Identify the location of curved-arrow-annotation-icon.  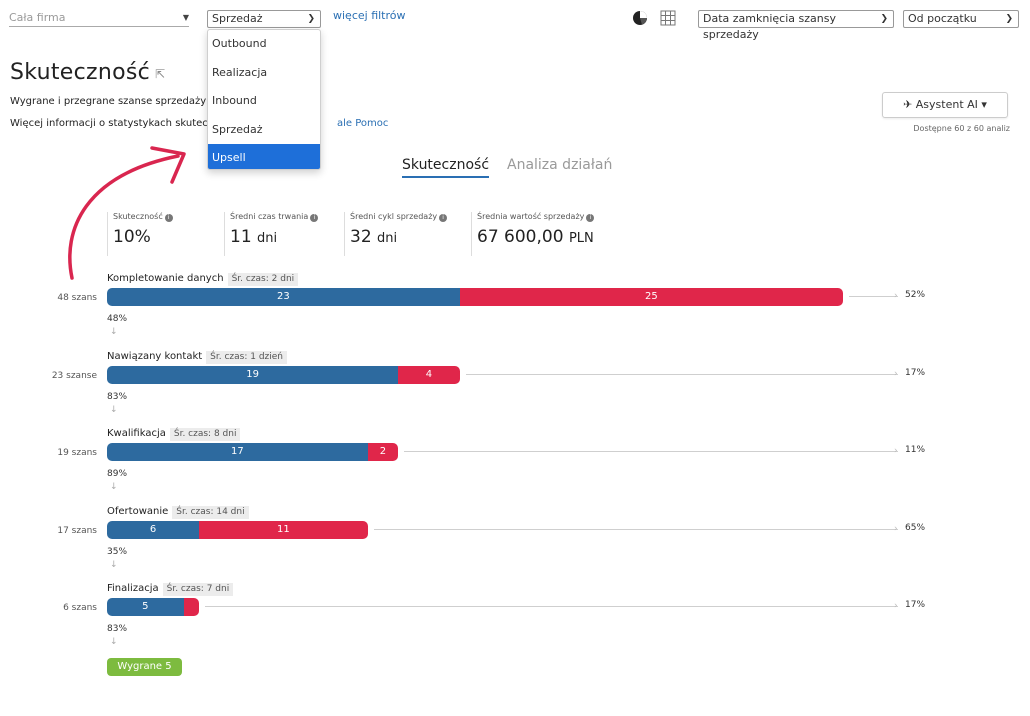
(127, 213).